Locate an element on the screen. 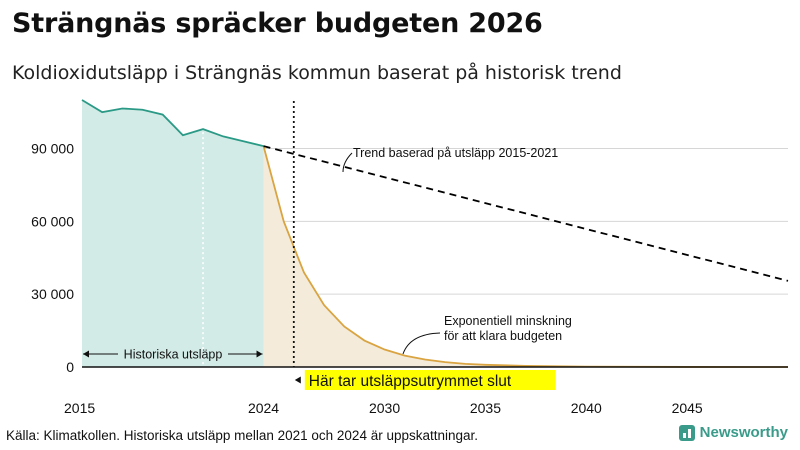 The width and height of the screenshot is (800, 450). budget-end-highlight is located at coordinates (430, 380).